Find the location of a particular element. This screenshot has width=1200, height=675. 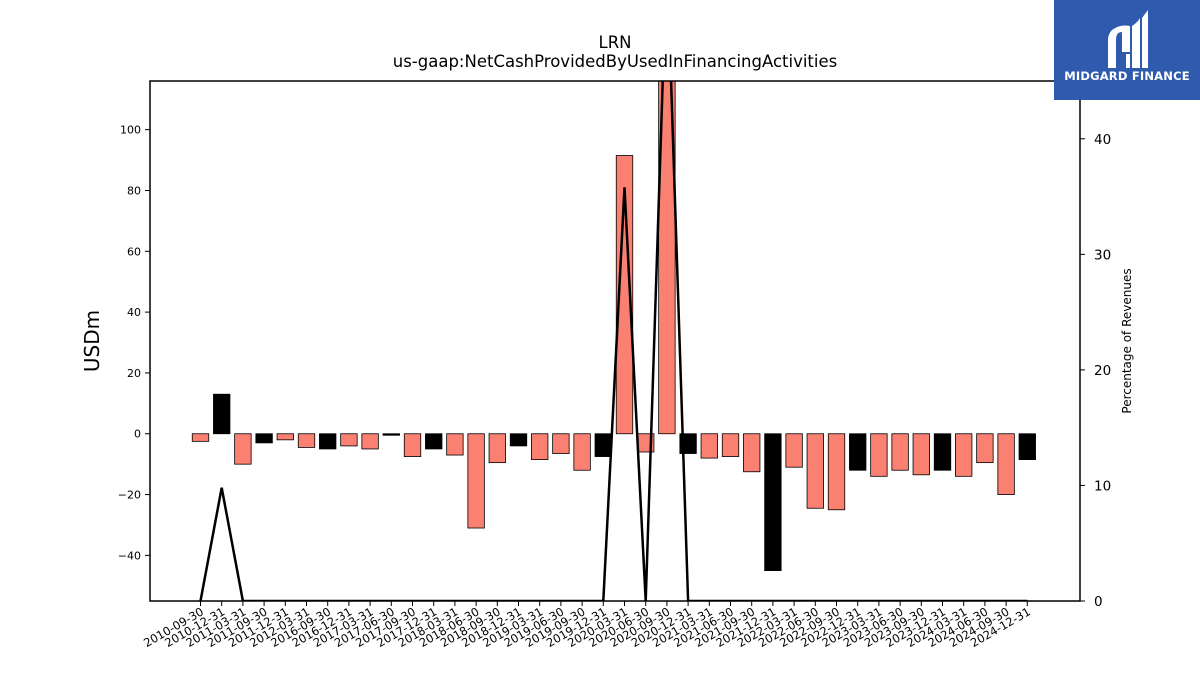

y-tick-label: 80 is located at coordinates (134, 190).